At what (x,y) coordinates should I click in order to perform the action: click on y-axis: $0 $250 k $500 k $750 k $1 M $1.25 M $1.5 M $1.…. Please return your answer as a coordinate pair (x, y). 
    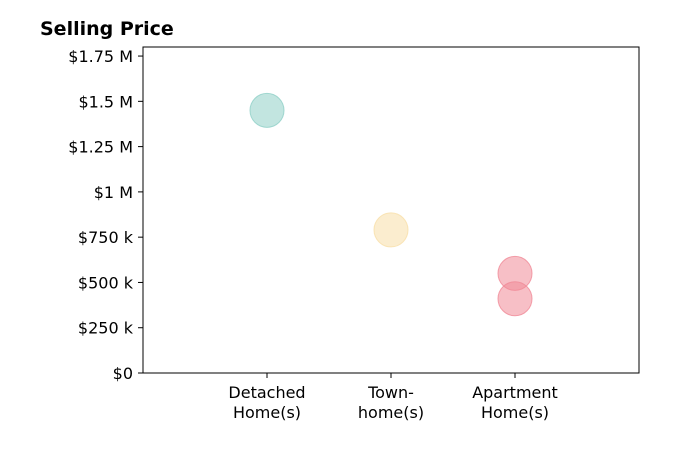
    Looking at the image, I should click on (105, 215).